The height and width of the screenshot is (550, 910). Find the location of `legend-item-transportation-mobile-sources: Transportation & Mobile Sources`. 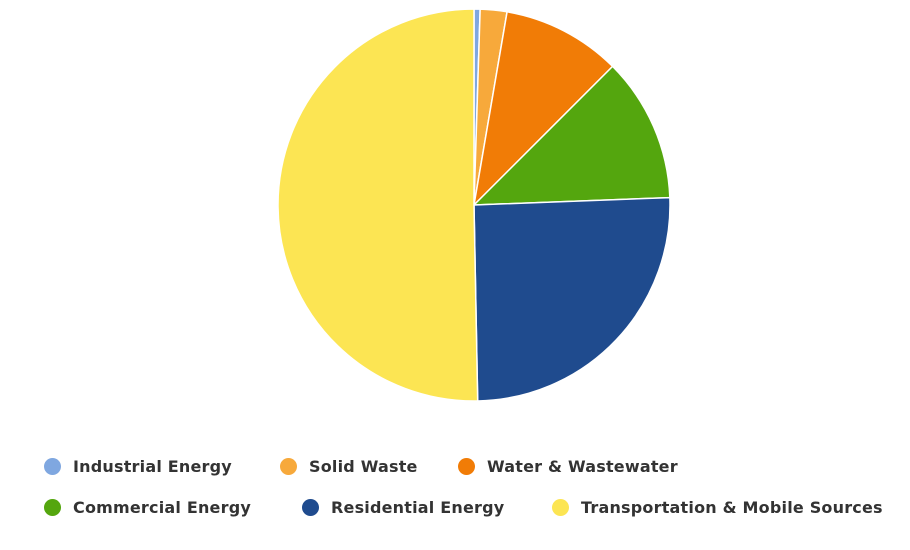

legend-item-transportation-mobile-sources: Transportation & Mobile Sources is located at coordinates (717, 507).